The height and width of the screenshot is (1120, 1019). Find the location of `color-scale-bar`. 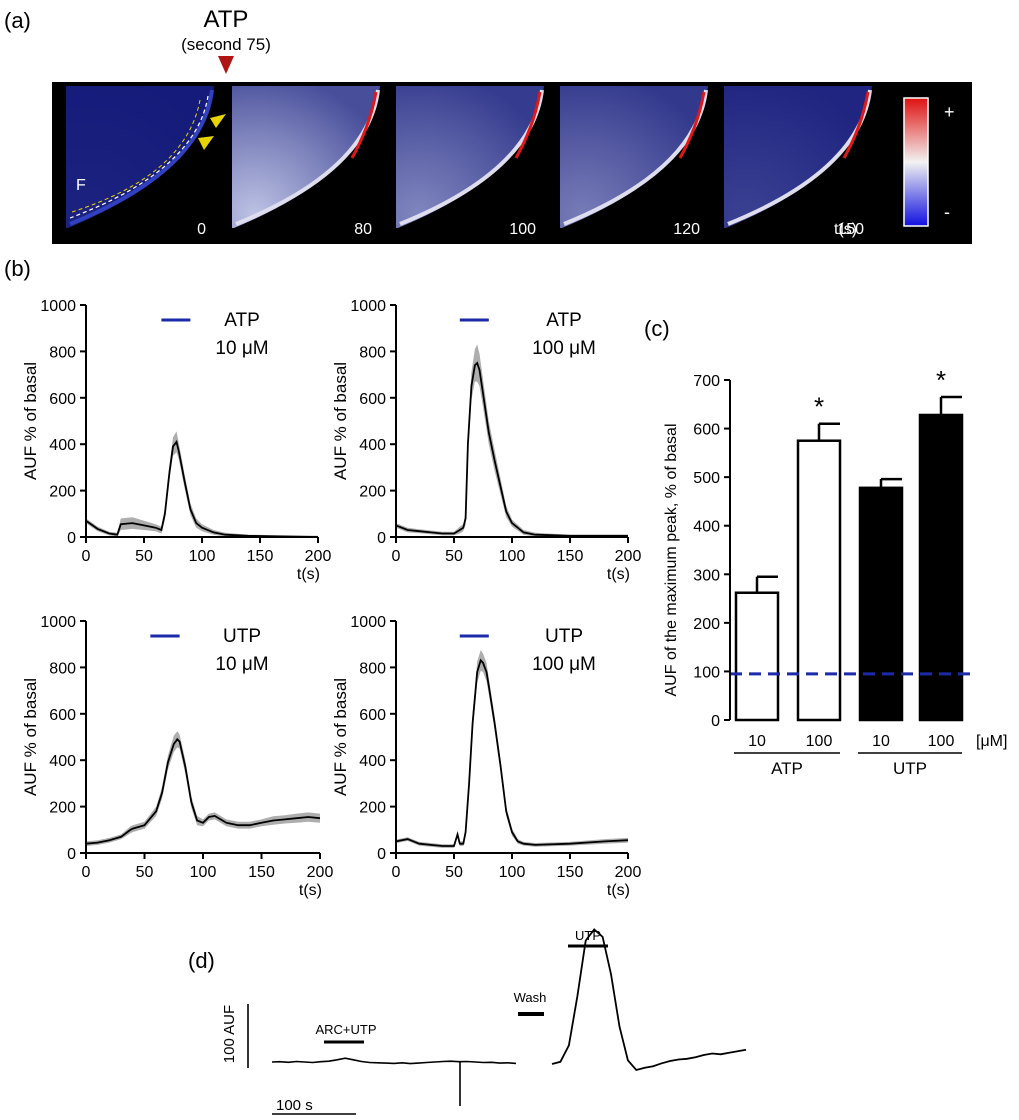

color-scale-bar is located at coordinates (916, 162).